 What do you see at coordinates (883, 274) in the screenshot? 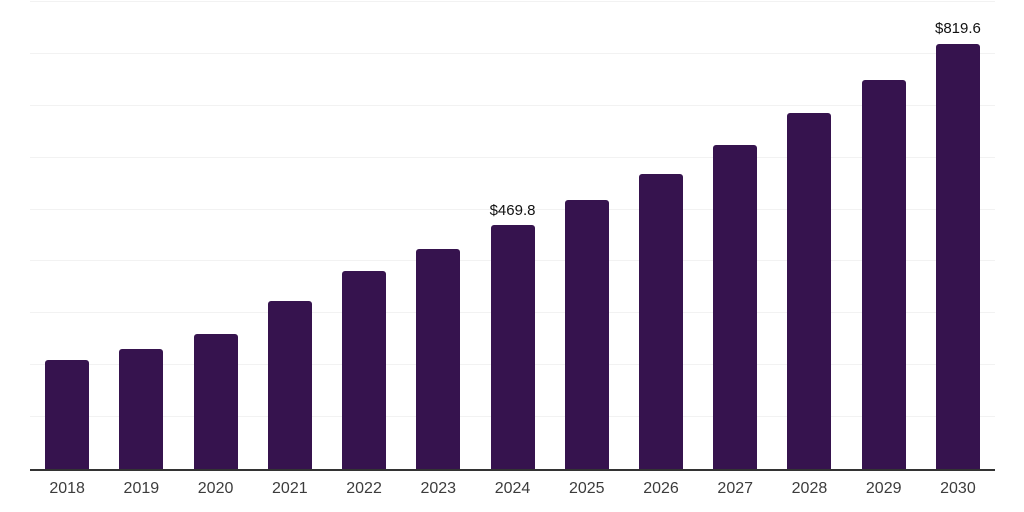
I see `bar-2029` at bounding box center [883, 274].